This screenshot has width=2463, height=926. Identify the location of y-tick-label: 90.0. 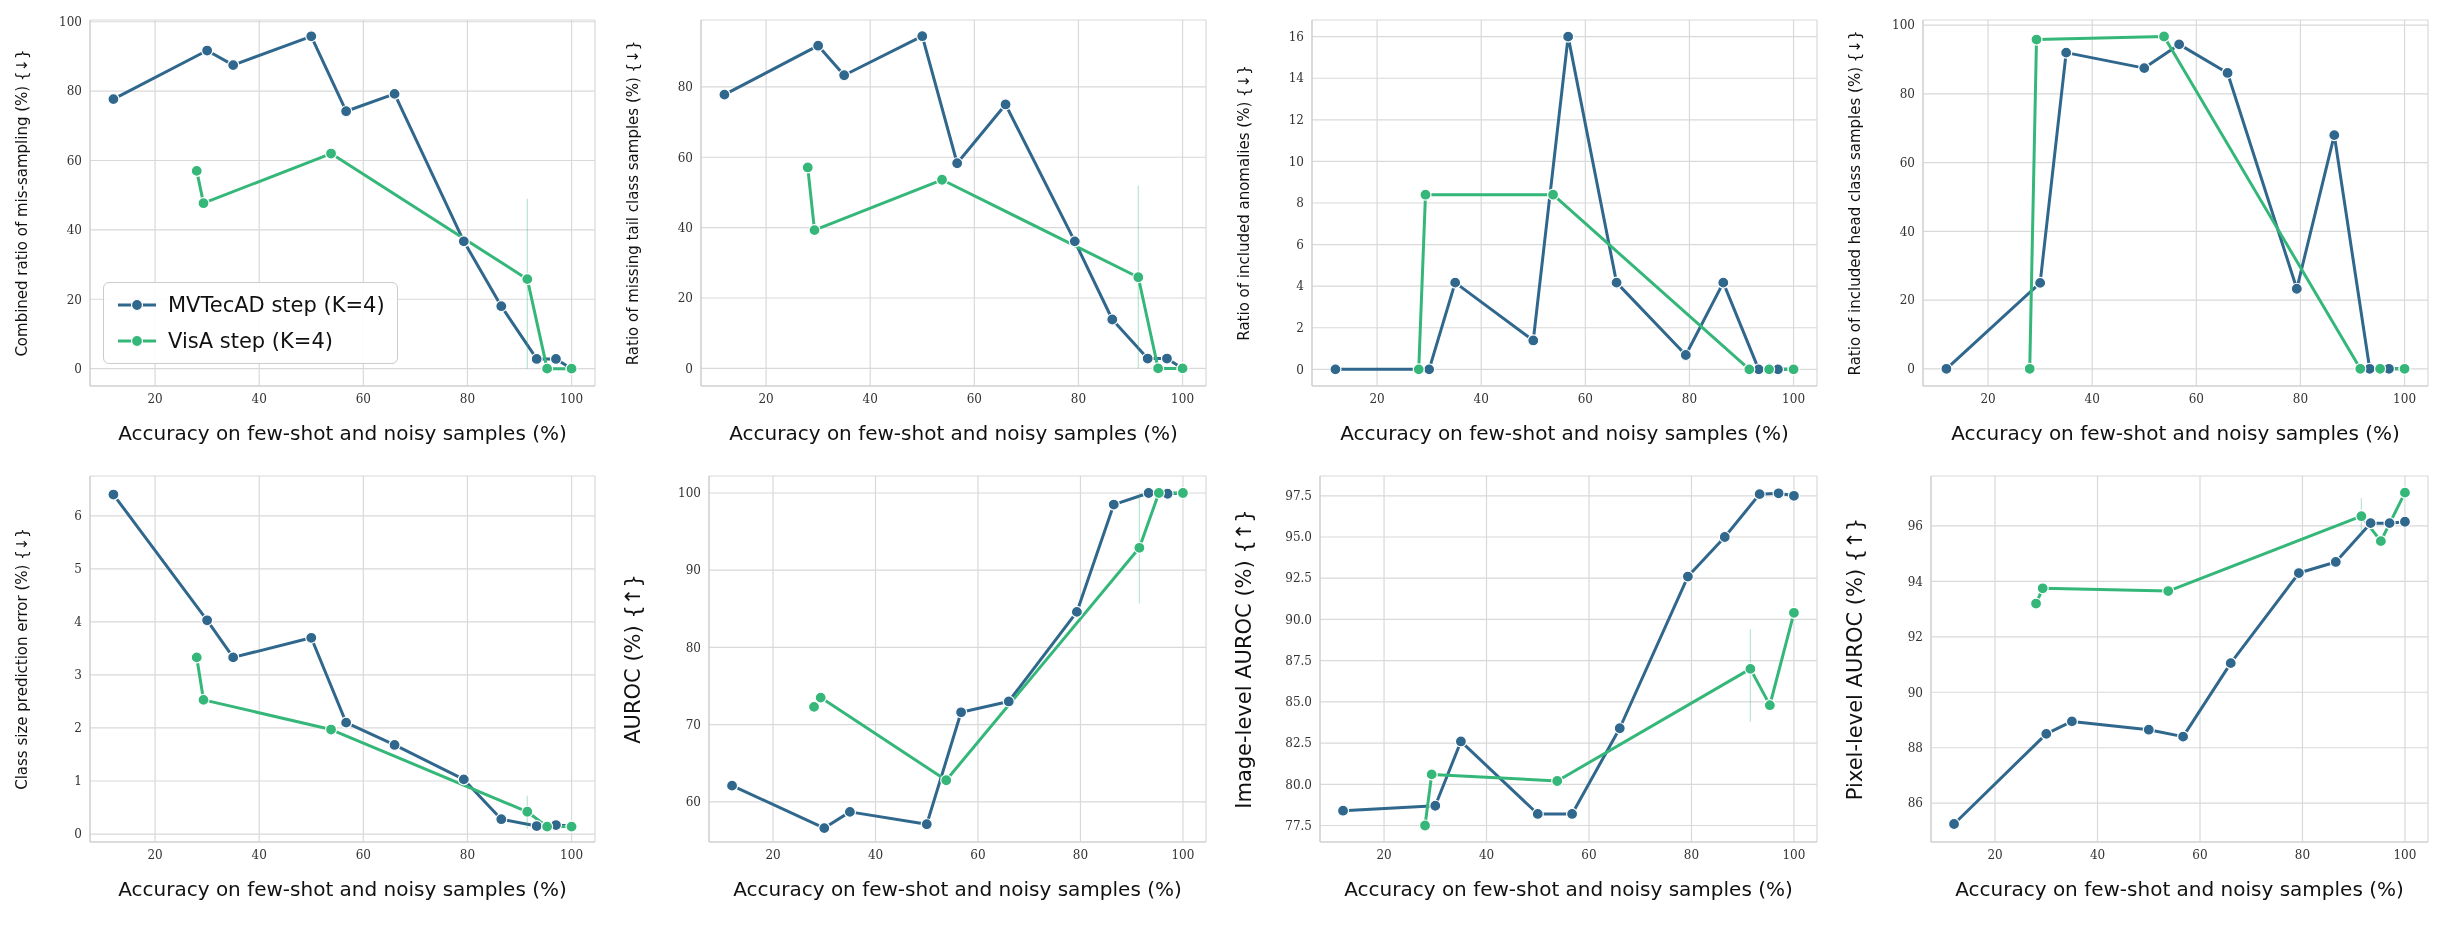
(1298, 619).